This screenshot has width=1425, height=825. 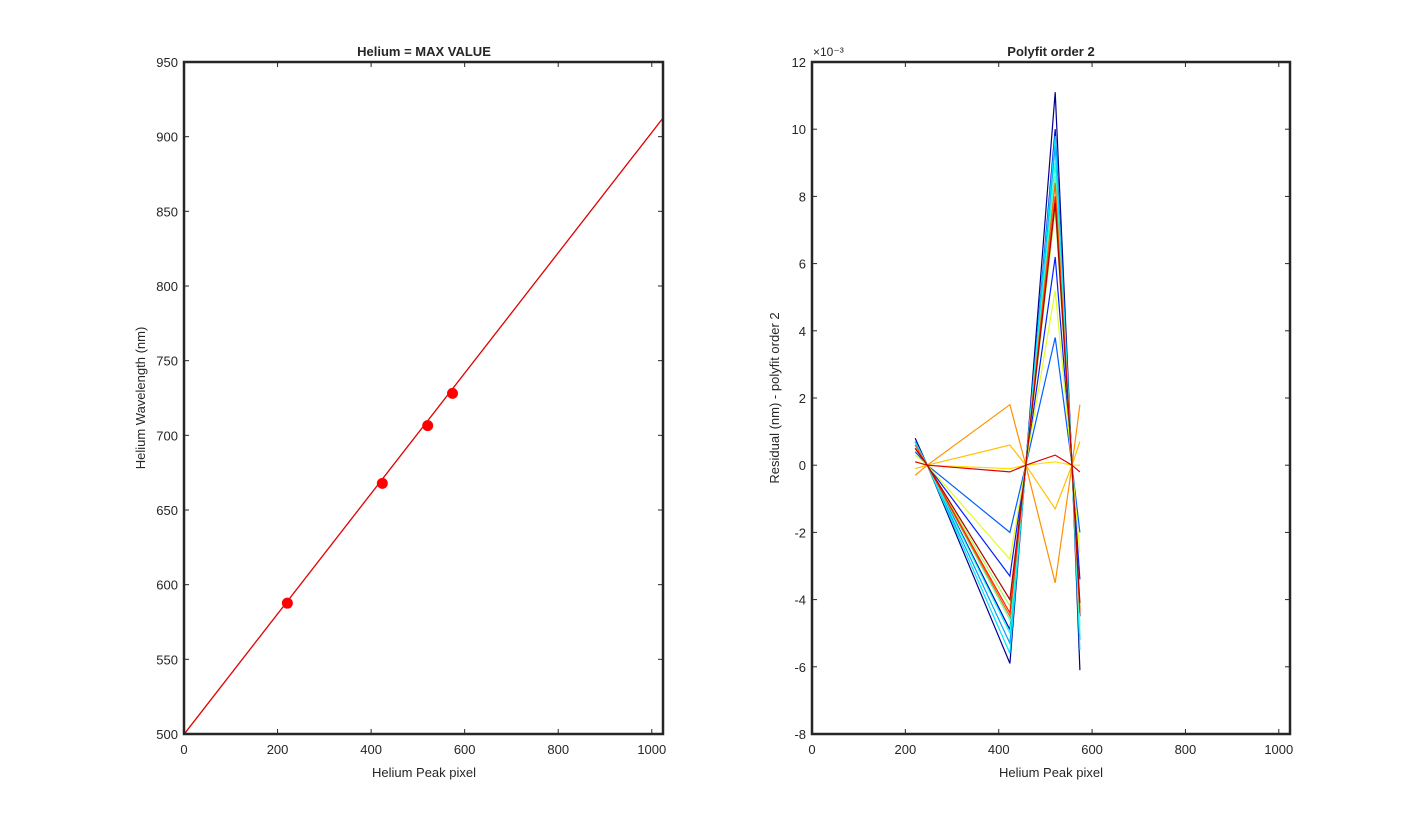 What do you see at coordinates (799, 62) in the screenshot?
I see `right-chart-ytick-label: 12` at bounding box center [799, 62].